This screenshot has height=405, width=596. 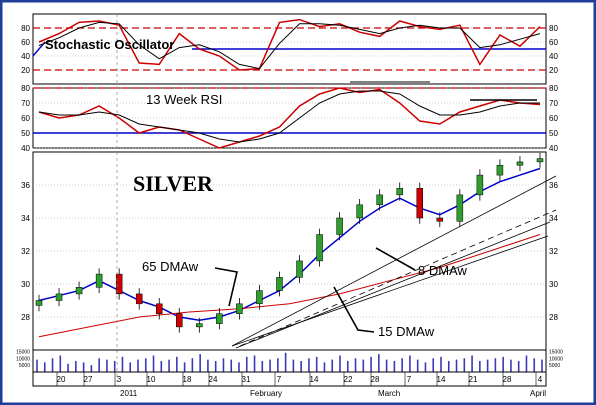 What do you see at coordinates (553, 133) in the screenshot?
I see `y-tick-label-right: 50` at bounding box center [553, 133].